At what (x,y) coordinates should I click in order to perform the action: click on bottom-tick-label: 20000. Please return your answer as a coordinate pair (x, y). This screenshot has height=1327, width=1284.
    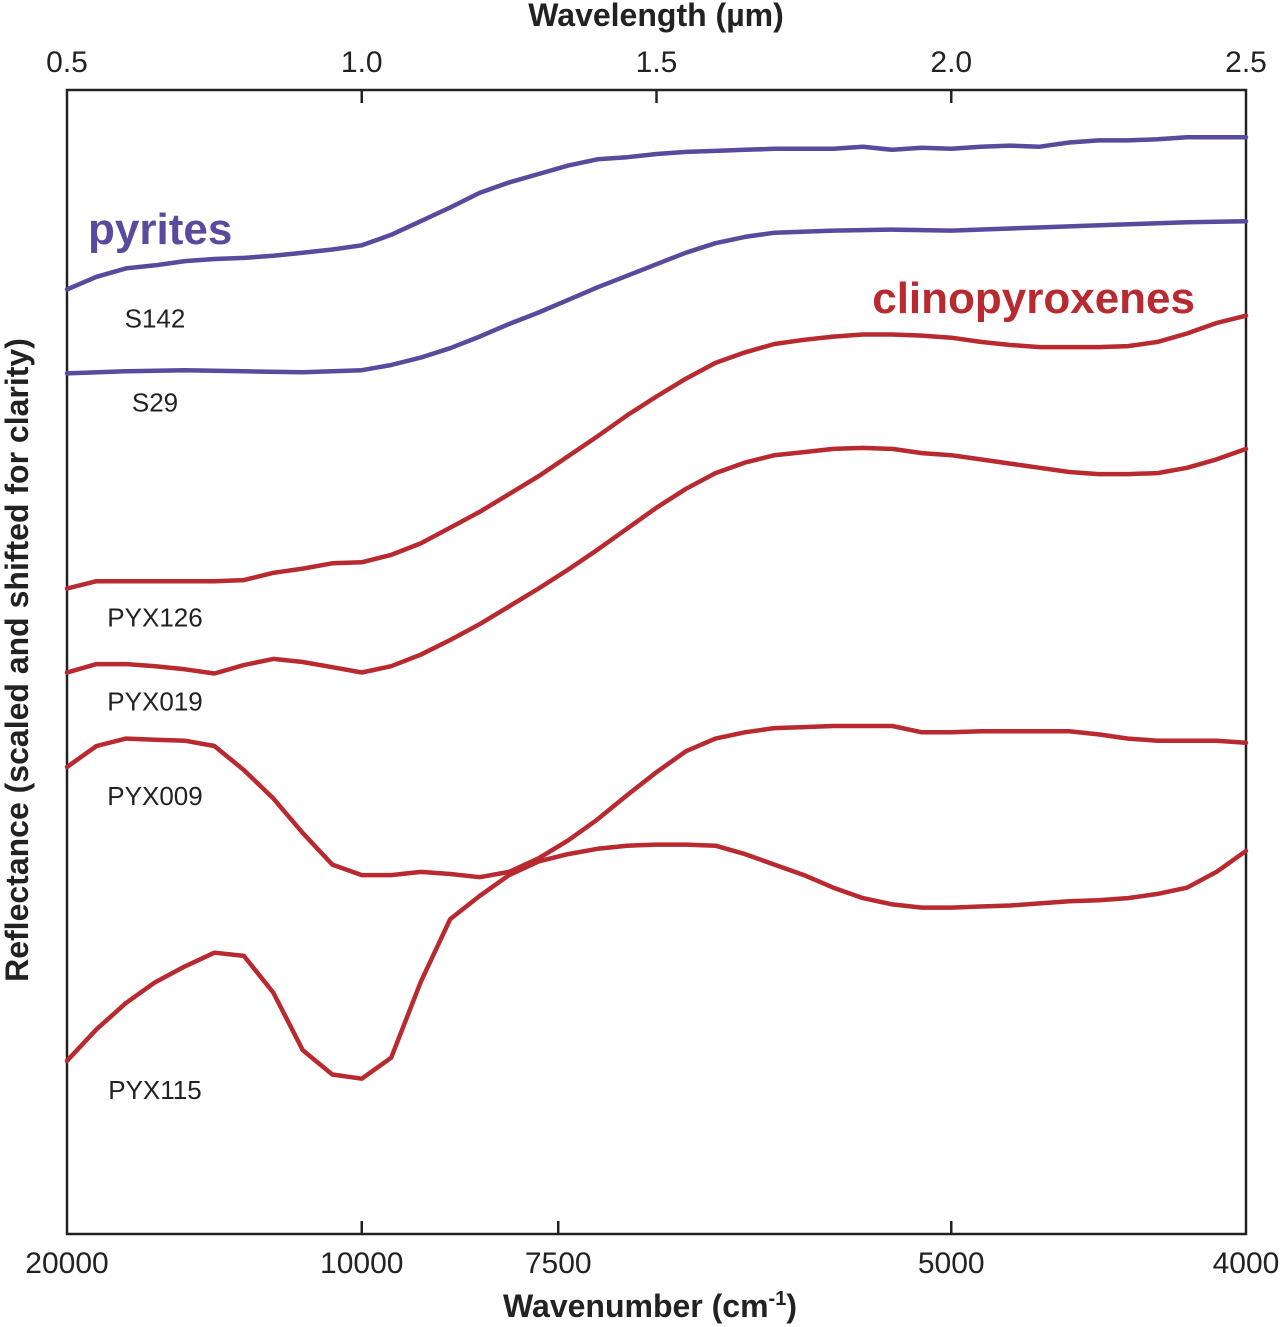
    Looking at the image, I should click on (66, 1263).